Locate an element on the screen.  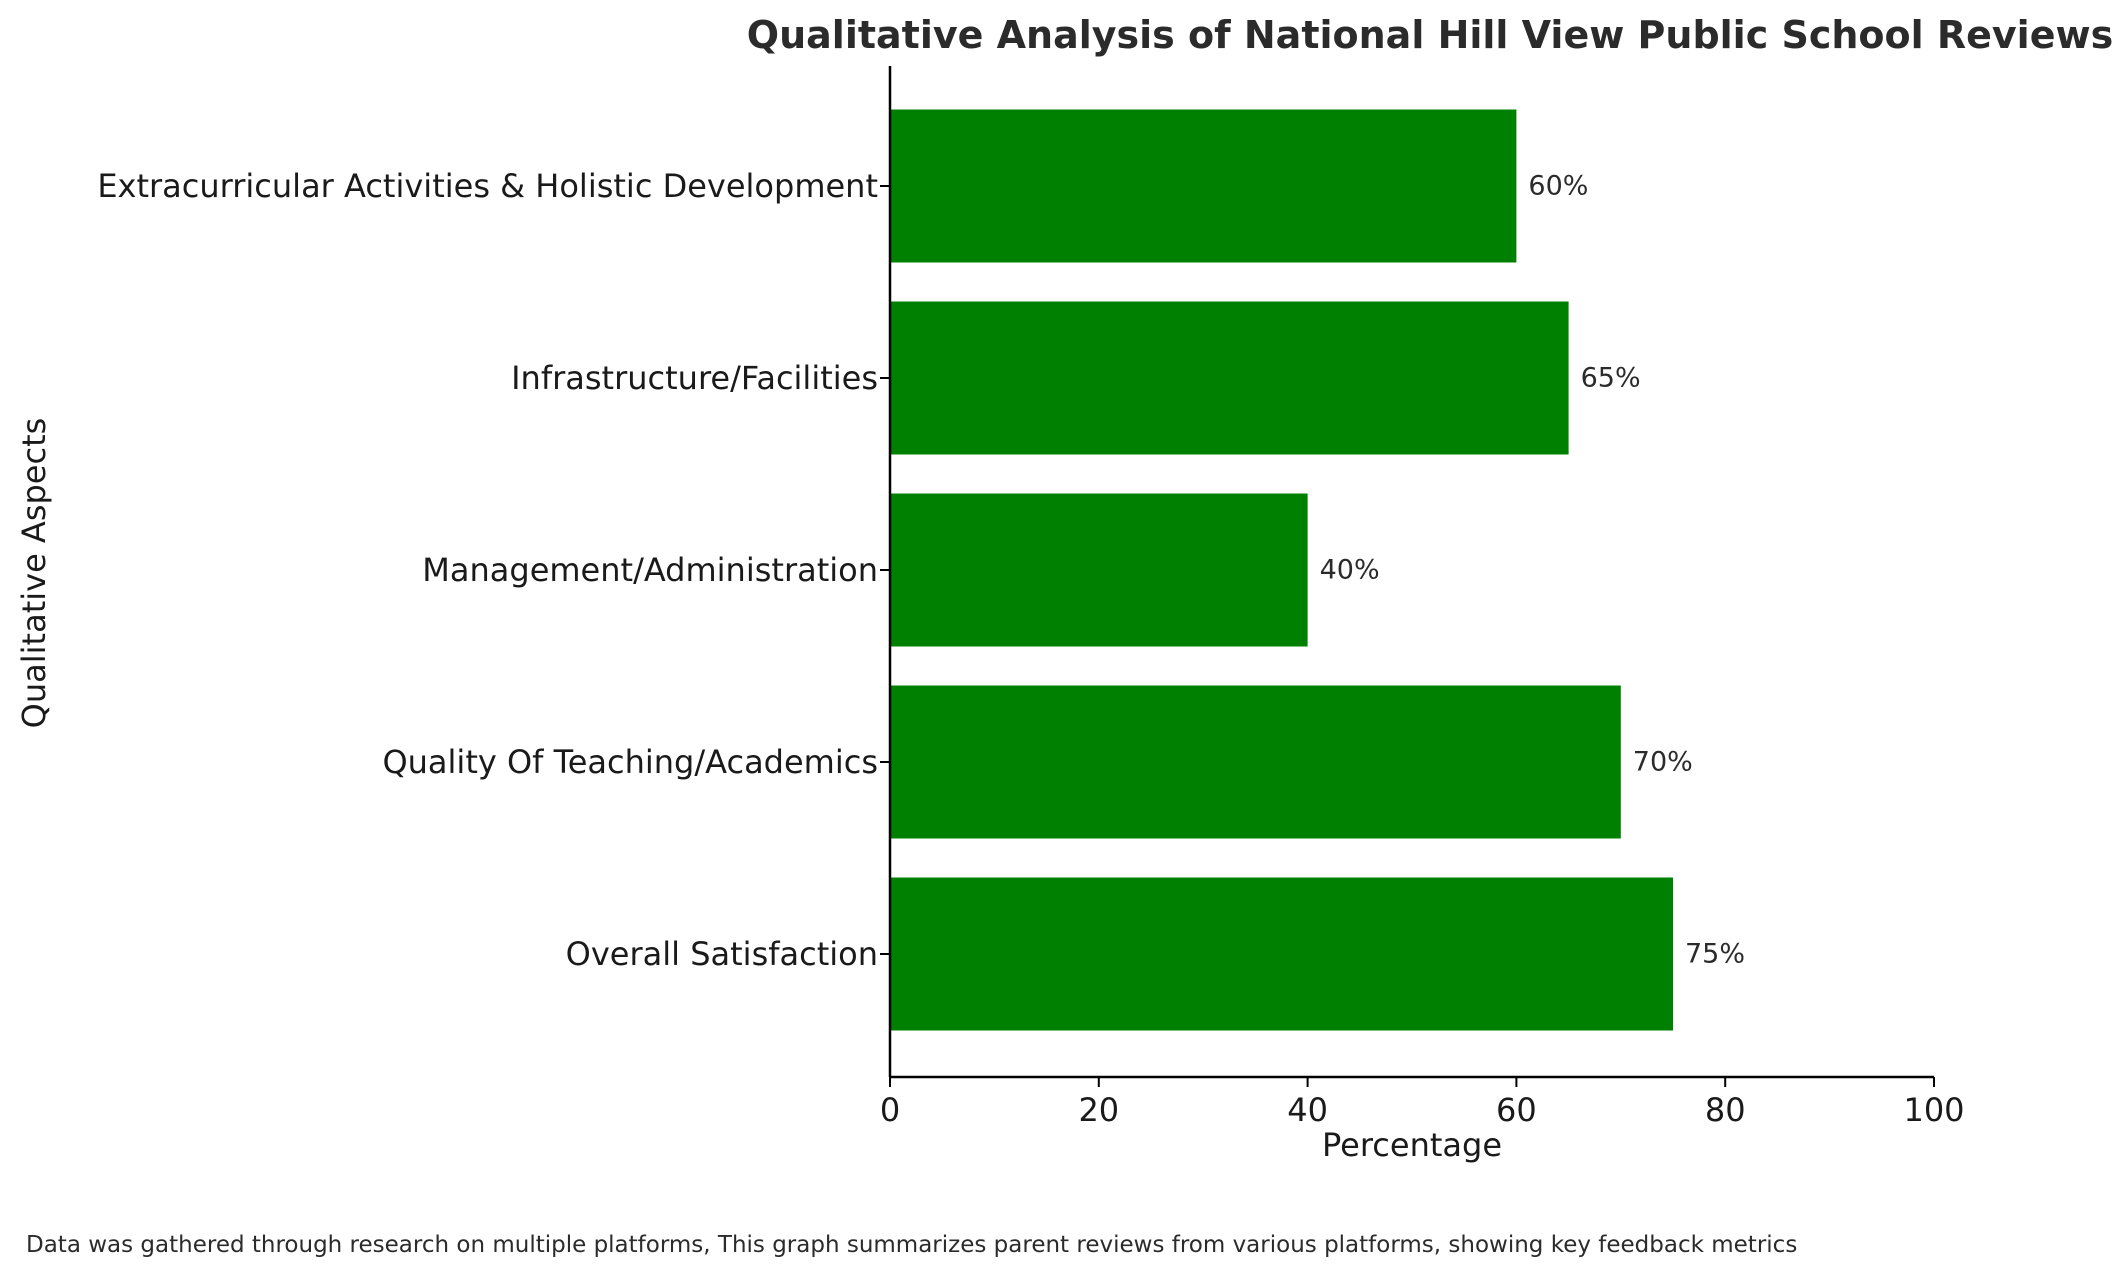
x-tick-label: 40 is located at coordinates (1307, 1110).